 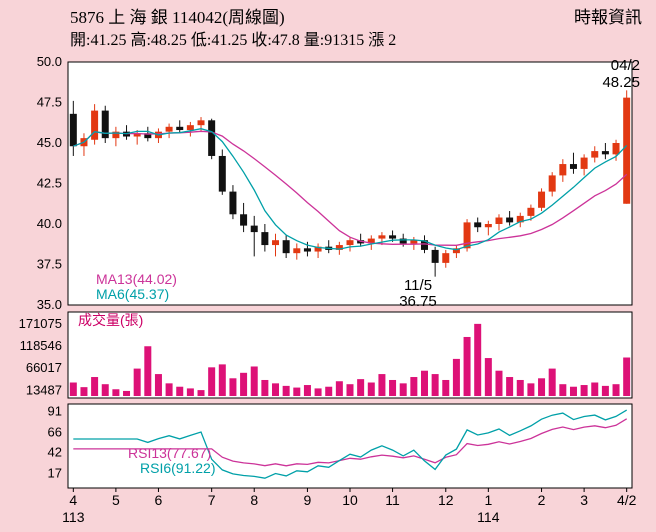 I want to click on ma13-legend: MA13(44.02), so click(x=136, y=279).